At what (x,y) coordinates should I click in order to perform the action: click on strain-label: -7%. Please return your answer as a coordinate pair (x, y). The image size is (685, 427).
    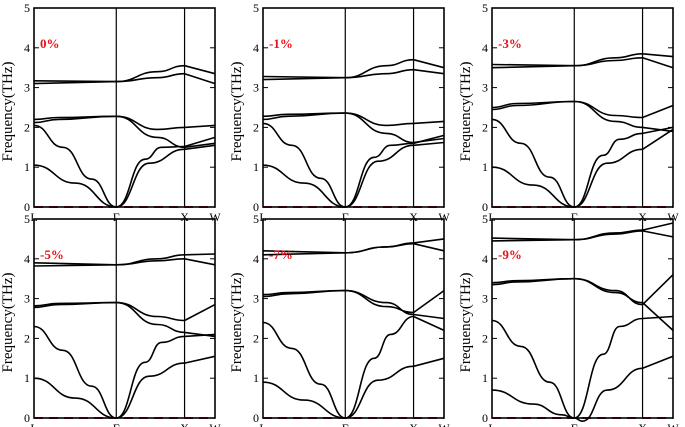
    Looking at the image, I should click on (281, 254).